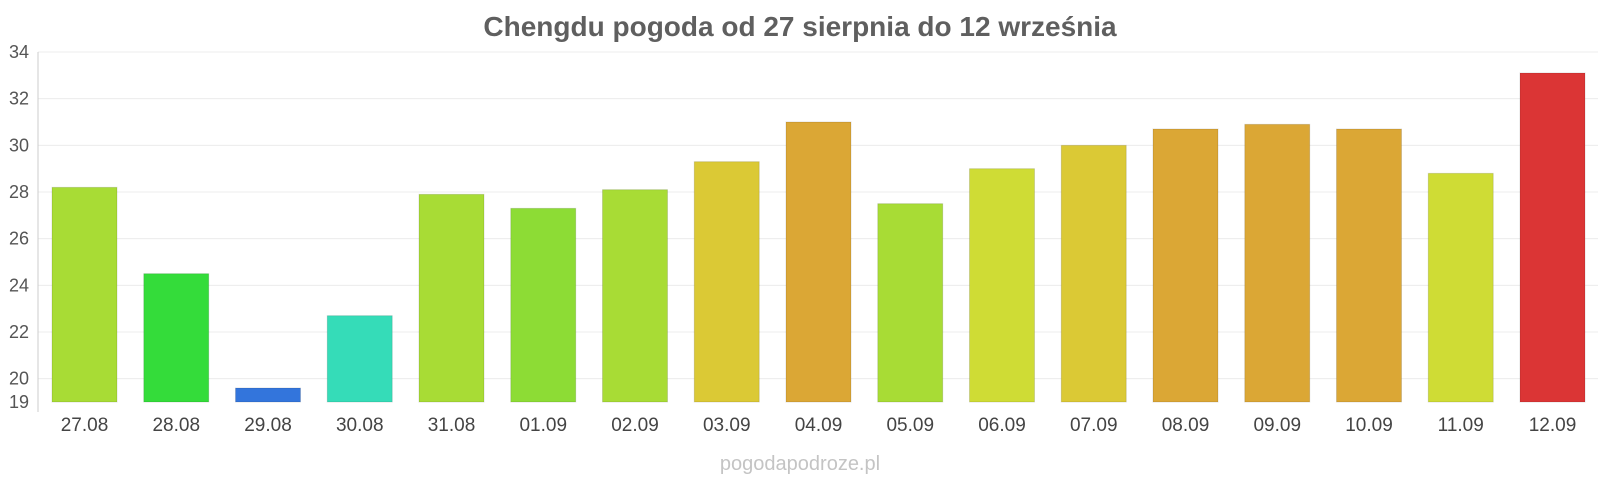  I want to click on bar-27.08, so click(84, 294).